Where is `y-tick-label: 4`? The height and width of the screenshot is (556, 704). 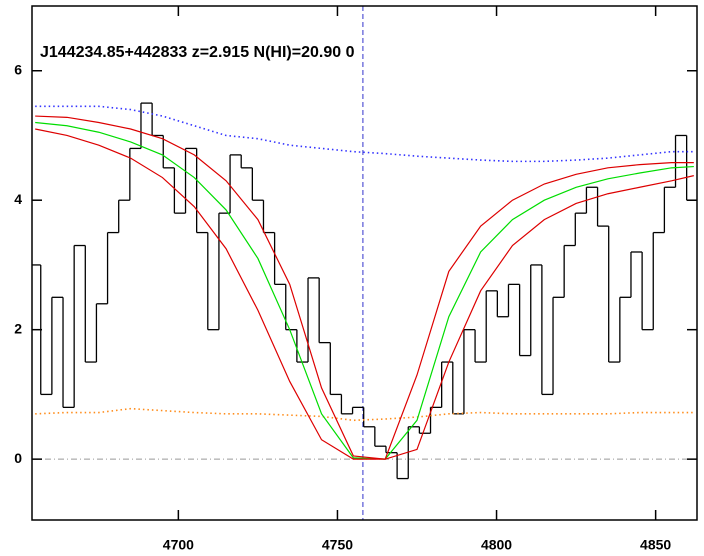 y-tick-label: 4 is located at coordinates (18, 199).